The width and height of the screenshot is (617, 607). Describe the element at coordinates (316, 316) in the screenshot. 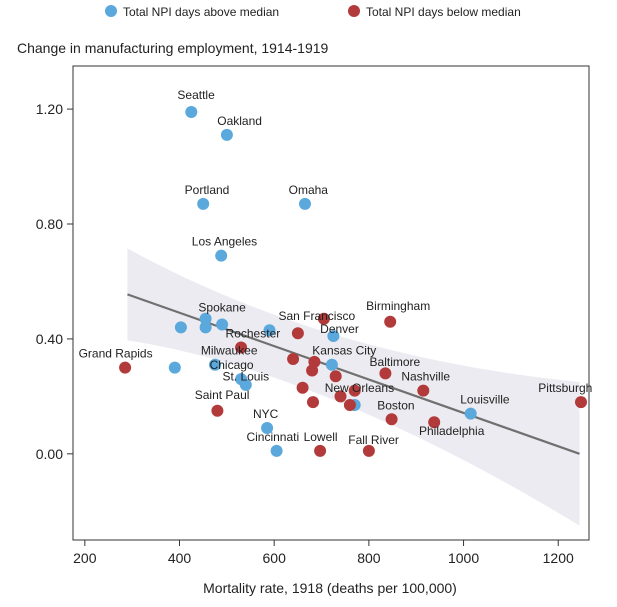

I see `city-label-san-francisco: San Francisco` at that location.